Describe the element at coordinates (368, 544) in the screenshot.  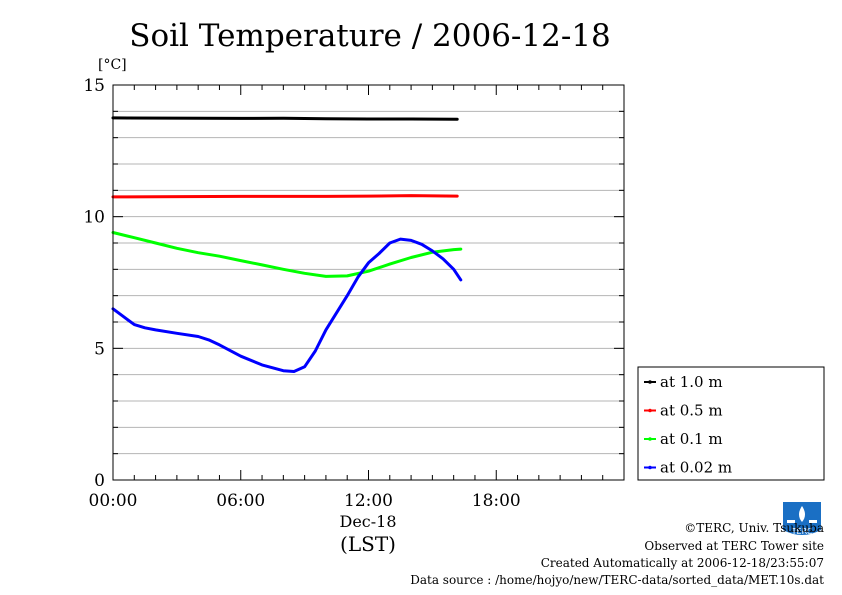
I see `x-axis-label: (LST)` at that location.